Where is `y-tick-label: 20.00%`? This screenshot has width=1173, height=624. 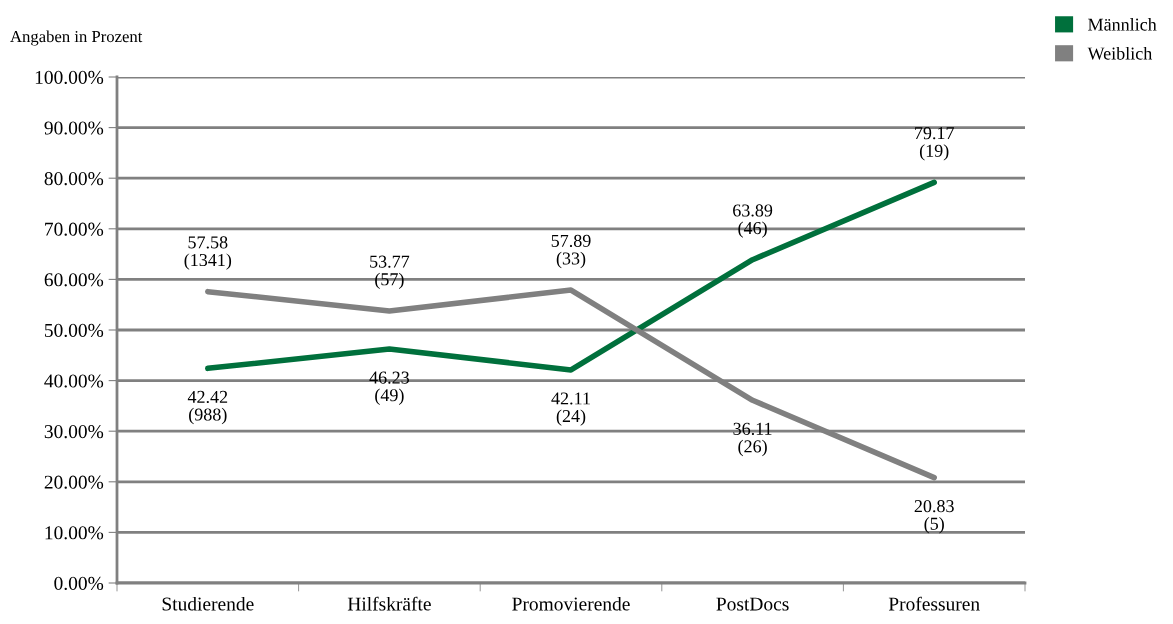
y-tick-label: 20.00% is located at coordinates (74, 482).